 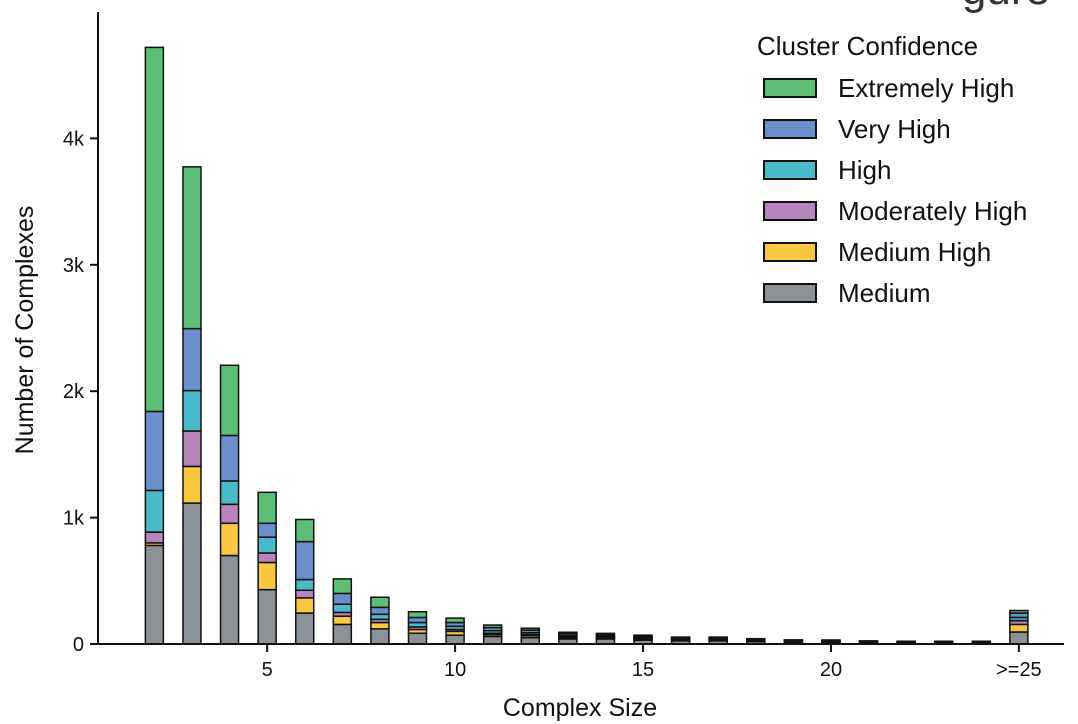 I want to click on legend-label: Medium High, so click(x=914, y=252).